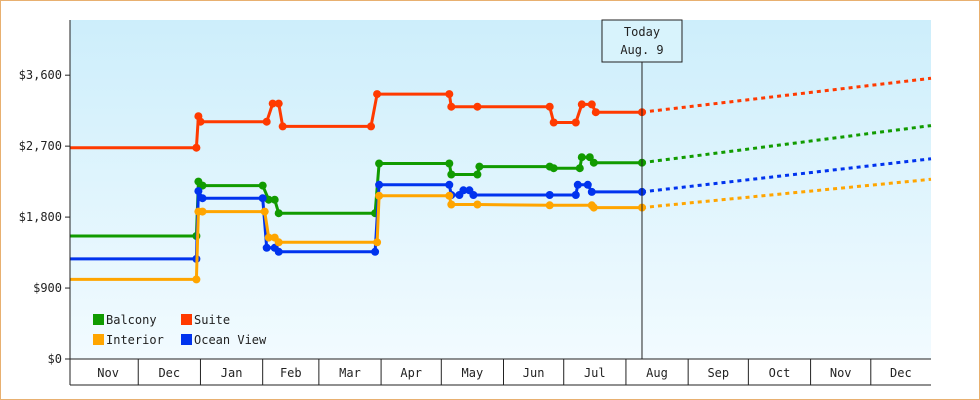 Image resolution: width=980 pixels, height=400 pixels. Describe the element at coordinates (47, 288) in the screenshot. I see `y-tick-label: $900` at that location.